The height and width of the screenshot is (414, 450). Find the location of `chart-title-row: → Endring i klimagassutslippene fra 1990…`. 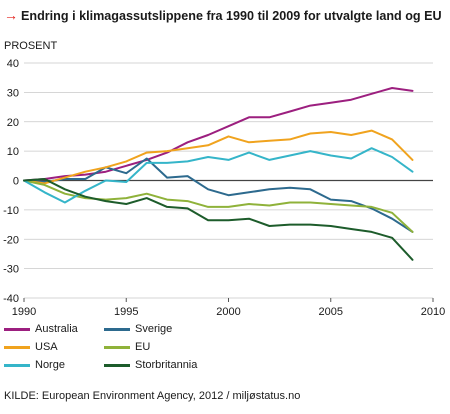

chart-title-row: → Endring i klimagassutslippene fra 1990… is located at coordinates (227, 16).